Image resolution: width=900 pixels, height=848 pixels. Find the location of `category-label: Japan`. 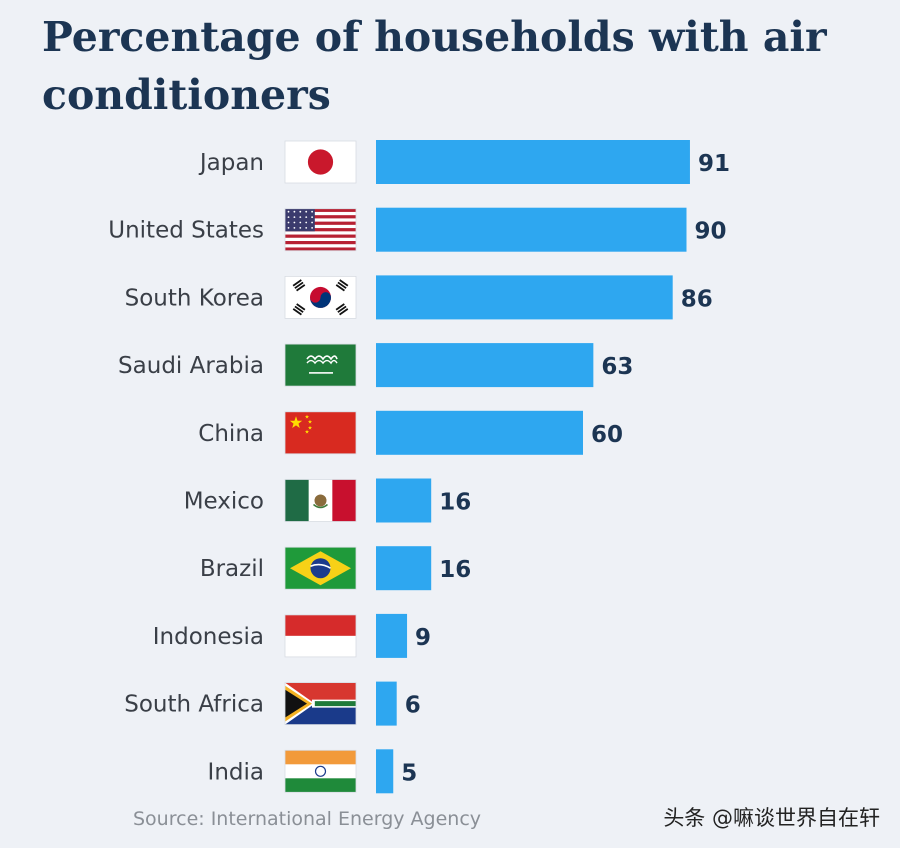

category-label: Japan is located at coordinates (231, 163).